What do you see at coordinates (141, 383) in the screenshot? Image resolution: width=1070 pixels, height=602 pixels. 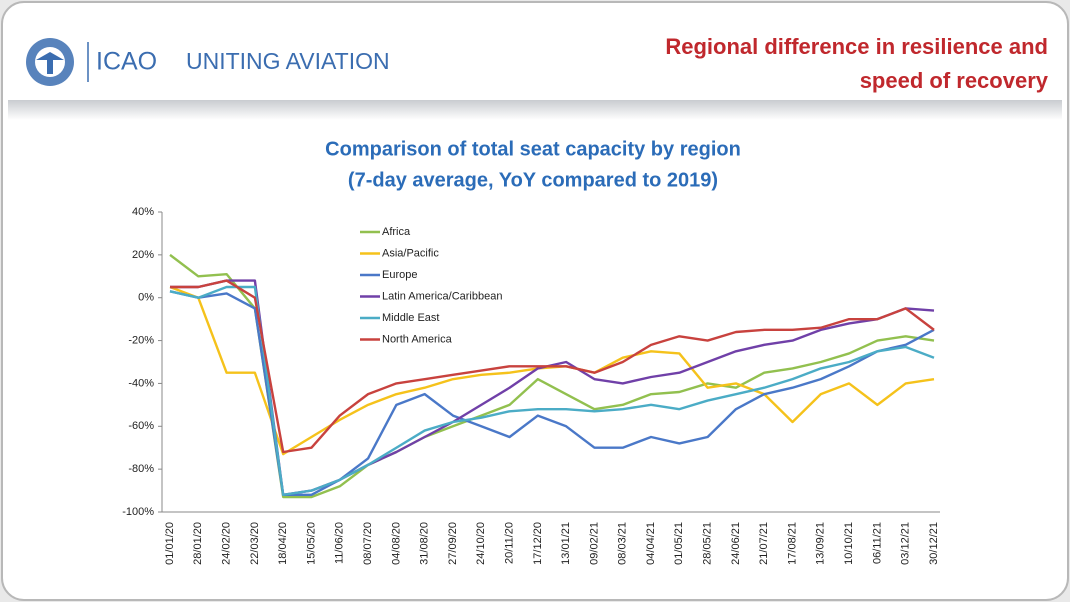 I see `y-tick-label: -40%` at bounding box center [141, 383].